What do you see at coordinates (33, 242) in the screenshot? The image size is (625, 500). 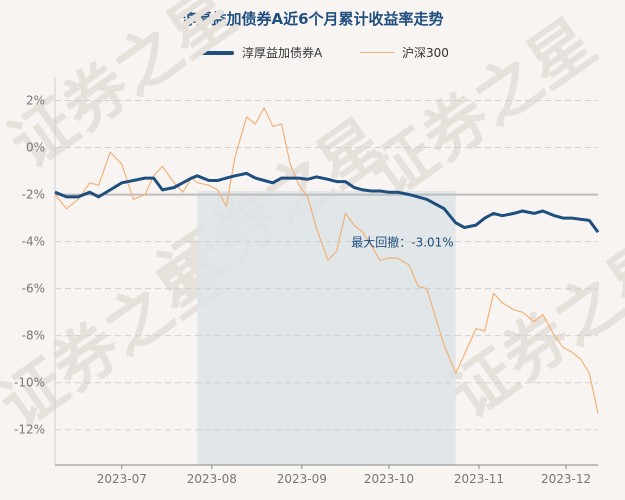 I see `y-tick-label: -4%` at bounding box center [33, 242].